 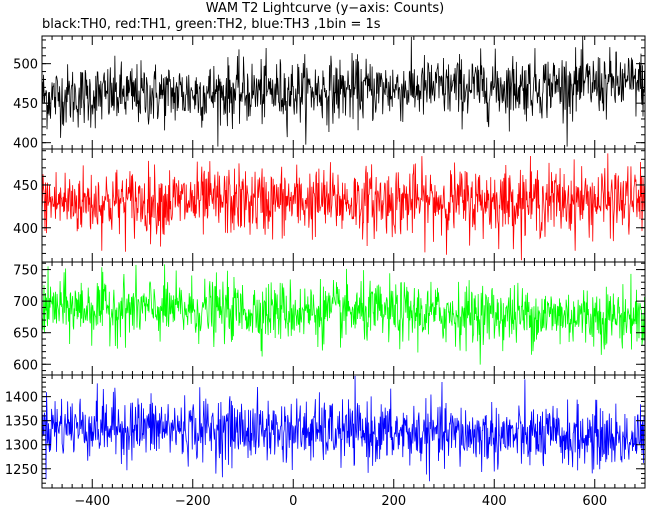 What do you see at coordinates (293, 499) in the screenshot?
I see `x-tick-label: 0` at bounding box center [293, 499].